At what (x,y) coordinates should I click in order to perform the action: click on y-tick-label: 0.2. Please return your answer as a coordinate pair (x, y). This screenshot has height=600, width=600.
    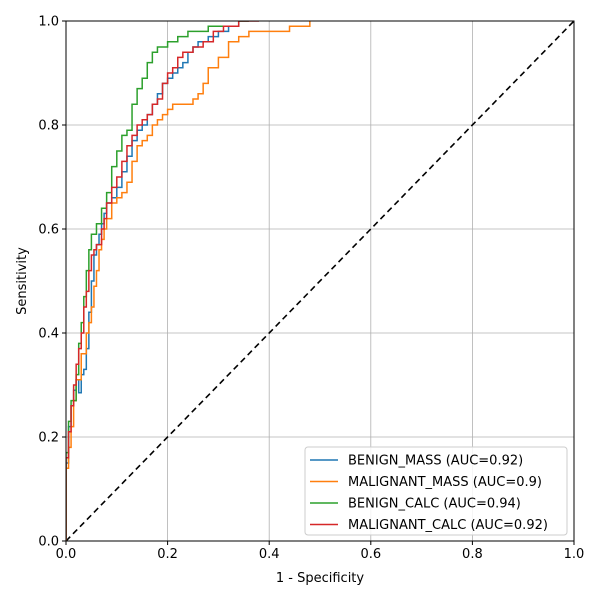
    Looking at the image, I should click on (48, 438).